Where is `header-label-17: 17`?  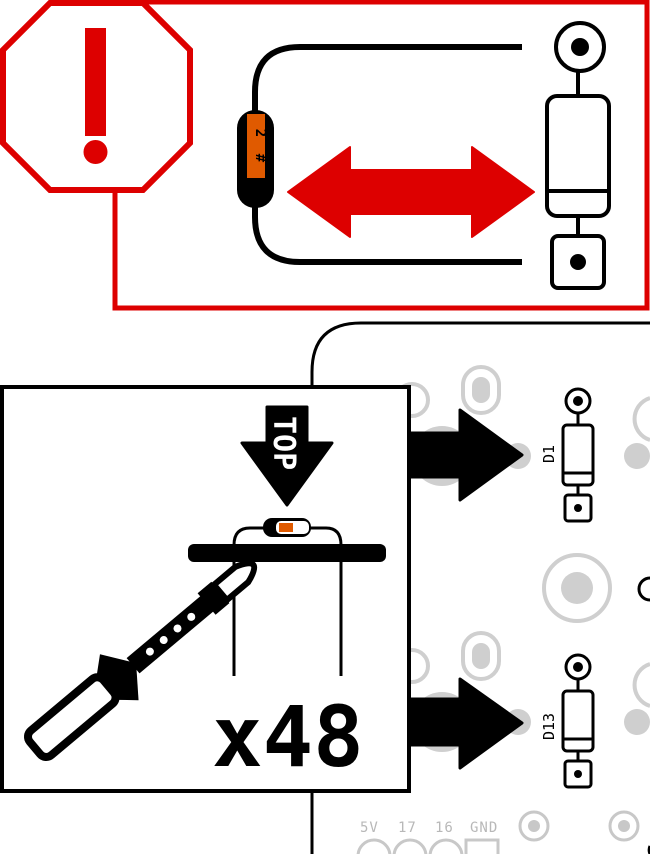 header-label-17: 17 is located at coordinates (407, 828).